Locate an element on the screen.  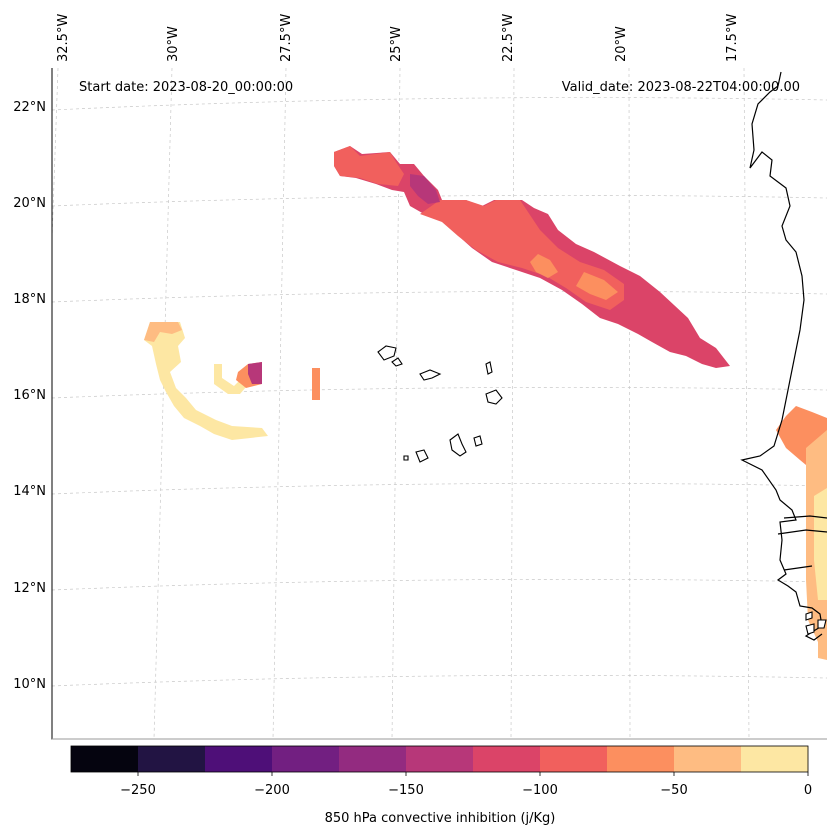
colorbar-tick-label: 0 is located at coordinates (808, 790).